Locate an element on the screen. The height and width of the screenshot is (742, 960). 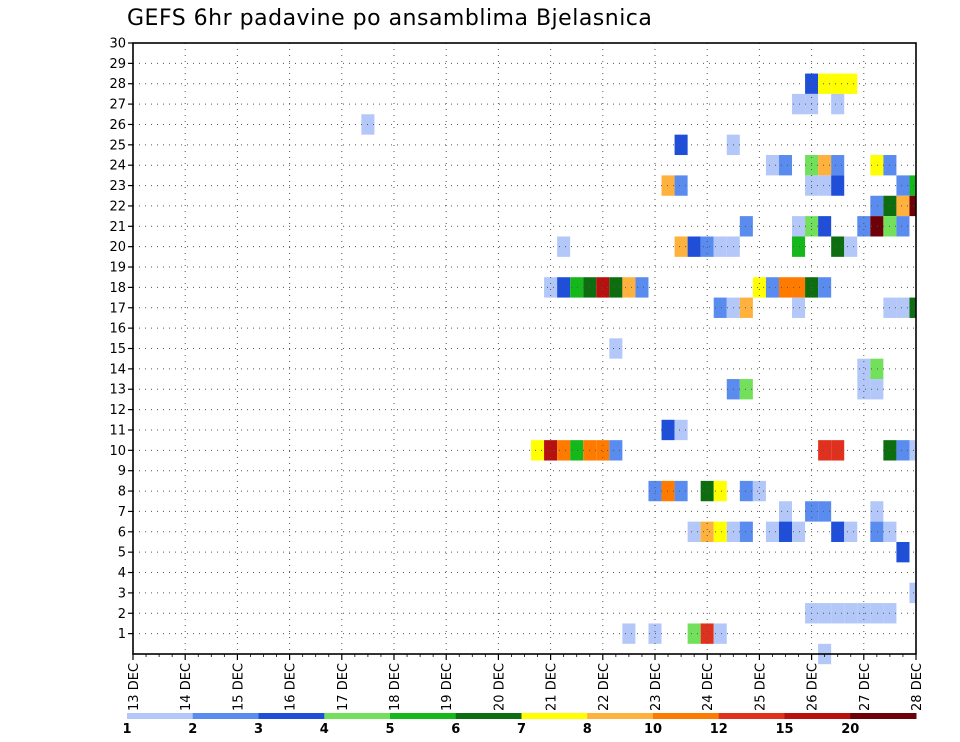
colorbar-tick-label: 20 is located at coordinates (850, 729).